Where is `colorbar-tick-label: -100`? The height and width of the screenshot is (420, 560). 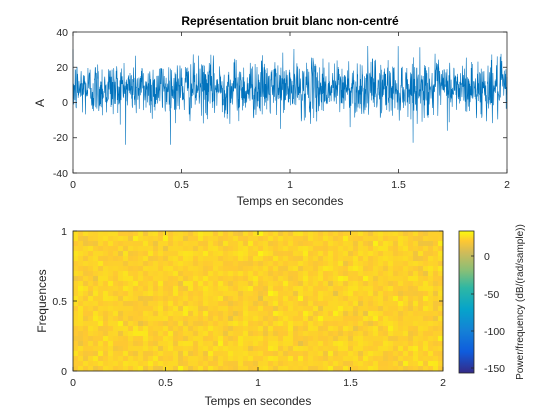 colorbar-tick-label: -100 is located at coordinates (494, 332).